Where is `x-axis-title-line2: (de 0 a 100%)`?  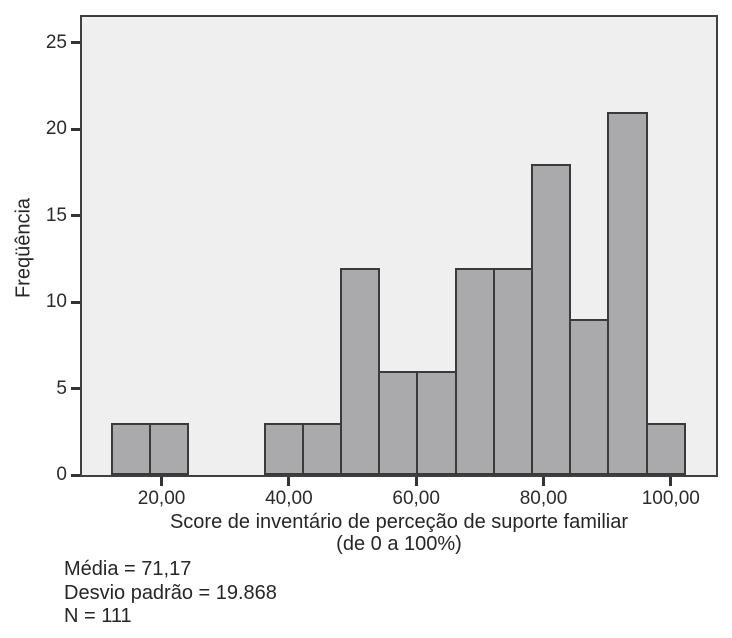 x-axis-title-line2: (de 0 a 100%) is located at coordinates (399, 544).